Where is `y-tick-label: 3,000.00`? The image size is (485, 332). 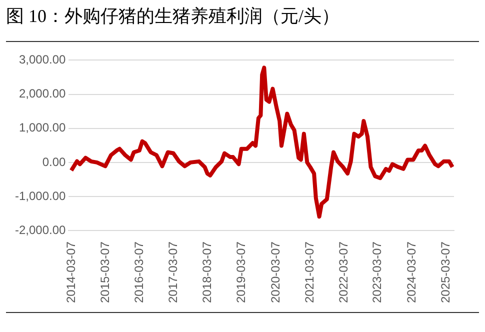 y-tick-label: 3,000.00 is located at coordinates (42, 59).